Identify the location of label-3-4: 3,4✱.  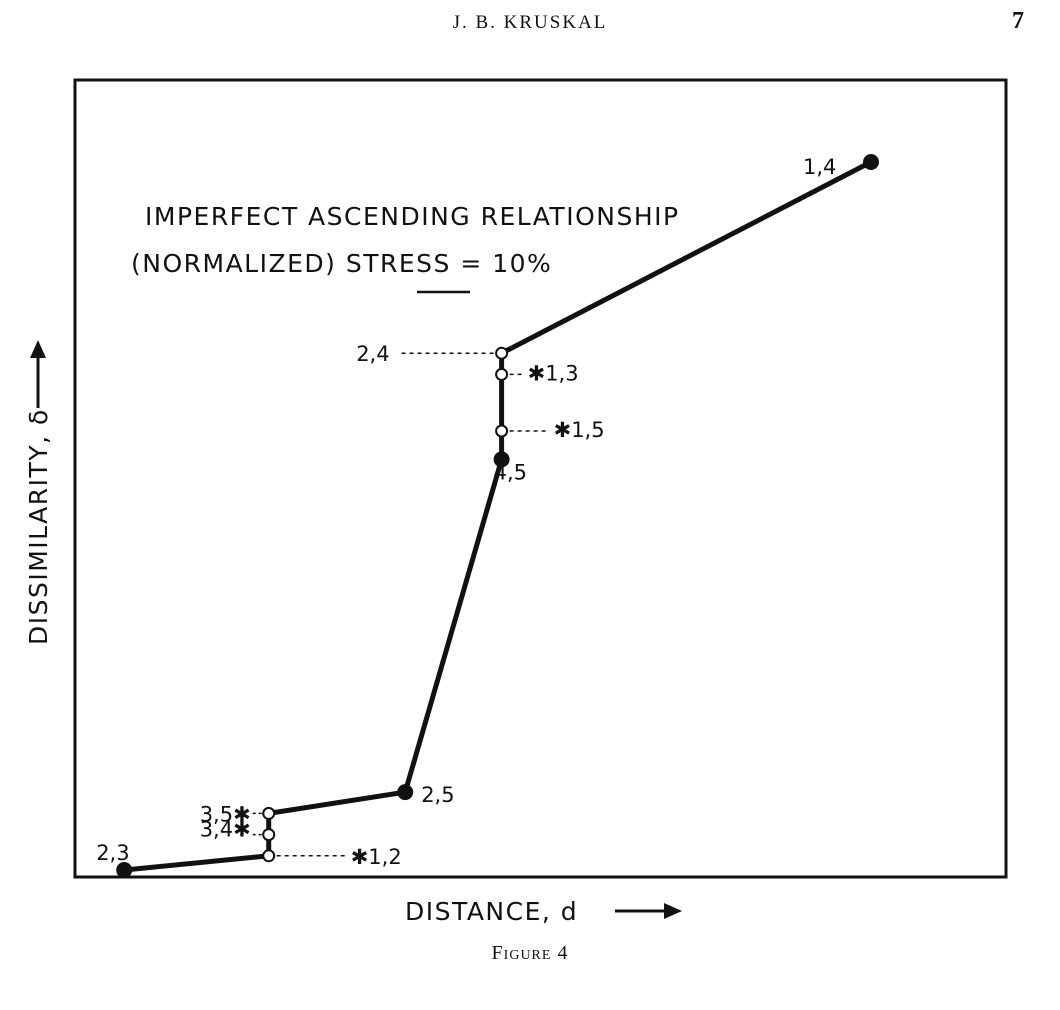
(225, 830).